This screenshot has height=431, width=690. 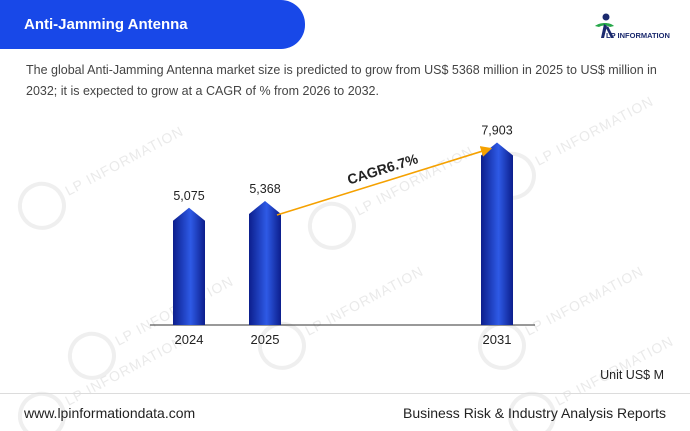 What do you see at coordinates (497, 233) in the screenshot?
I see `bar-2031` at bounding box center [497, 233].